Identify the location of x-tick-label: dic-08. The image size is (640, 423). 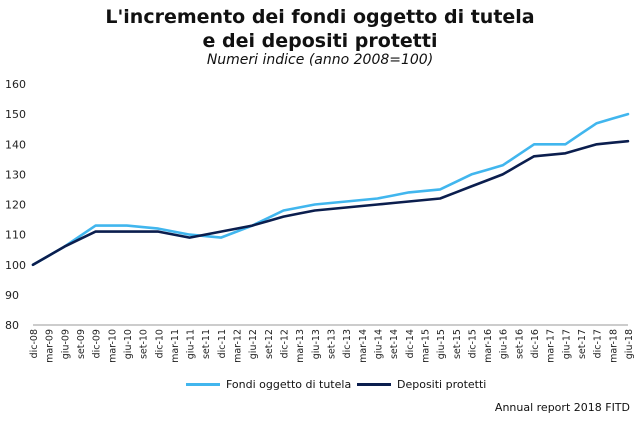
(34, 343).